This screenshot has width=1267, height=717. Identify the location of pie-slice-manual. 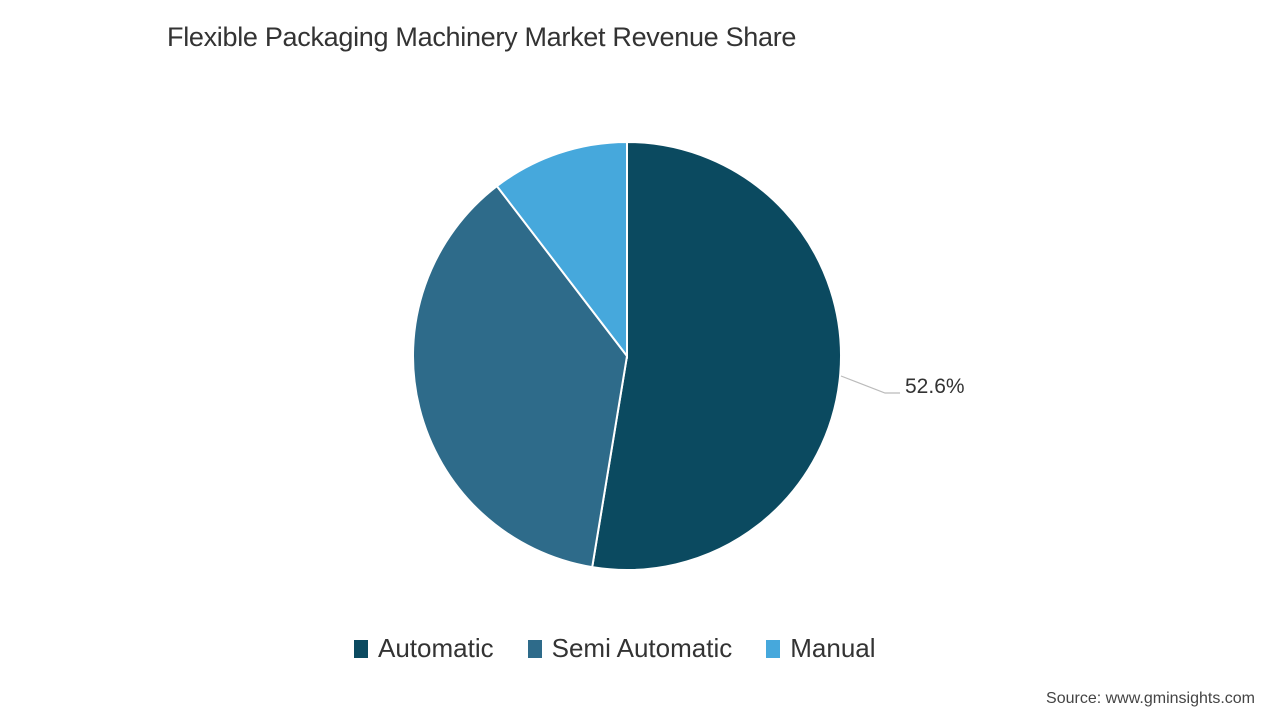
(561, 249).